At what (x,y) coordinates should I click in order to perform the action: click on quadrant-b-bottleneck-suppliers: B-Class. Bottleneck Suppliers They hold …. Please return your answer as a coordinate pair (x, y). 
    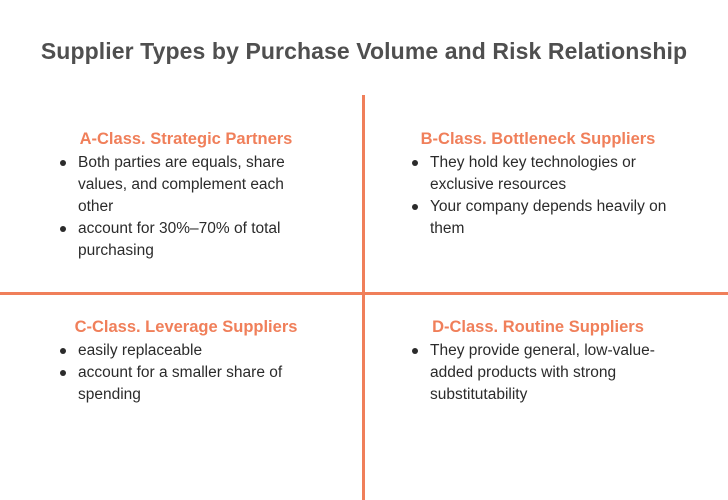
    Looking at the image, I should click on (559, 185).